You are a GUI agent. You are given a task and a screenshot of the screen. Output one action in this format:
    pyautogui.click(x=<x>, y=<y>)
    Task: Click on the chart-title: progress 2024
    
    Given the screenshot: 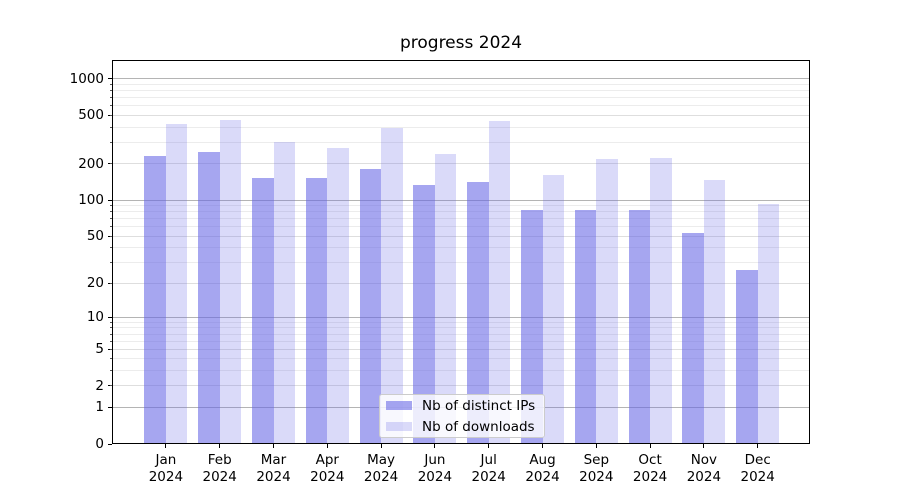 What is the action you would take?
    pyautogui.click(x=461, y=43)
    